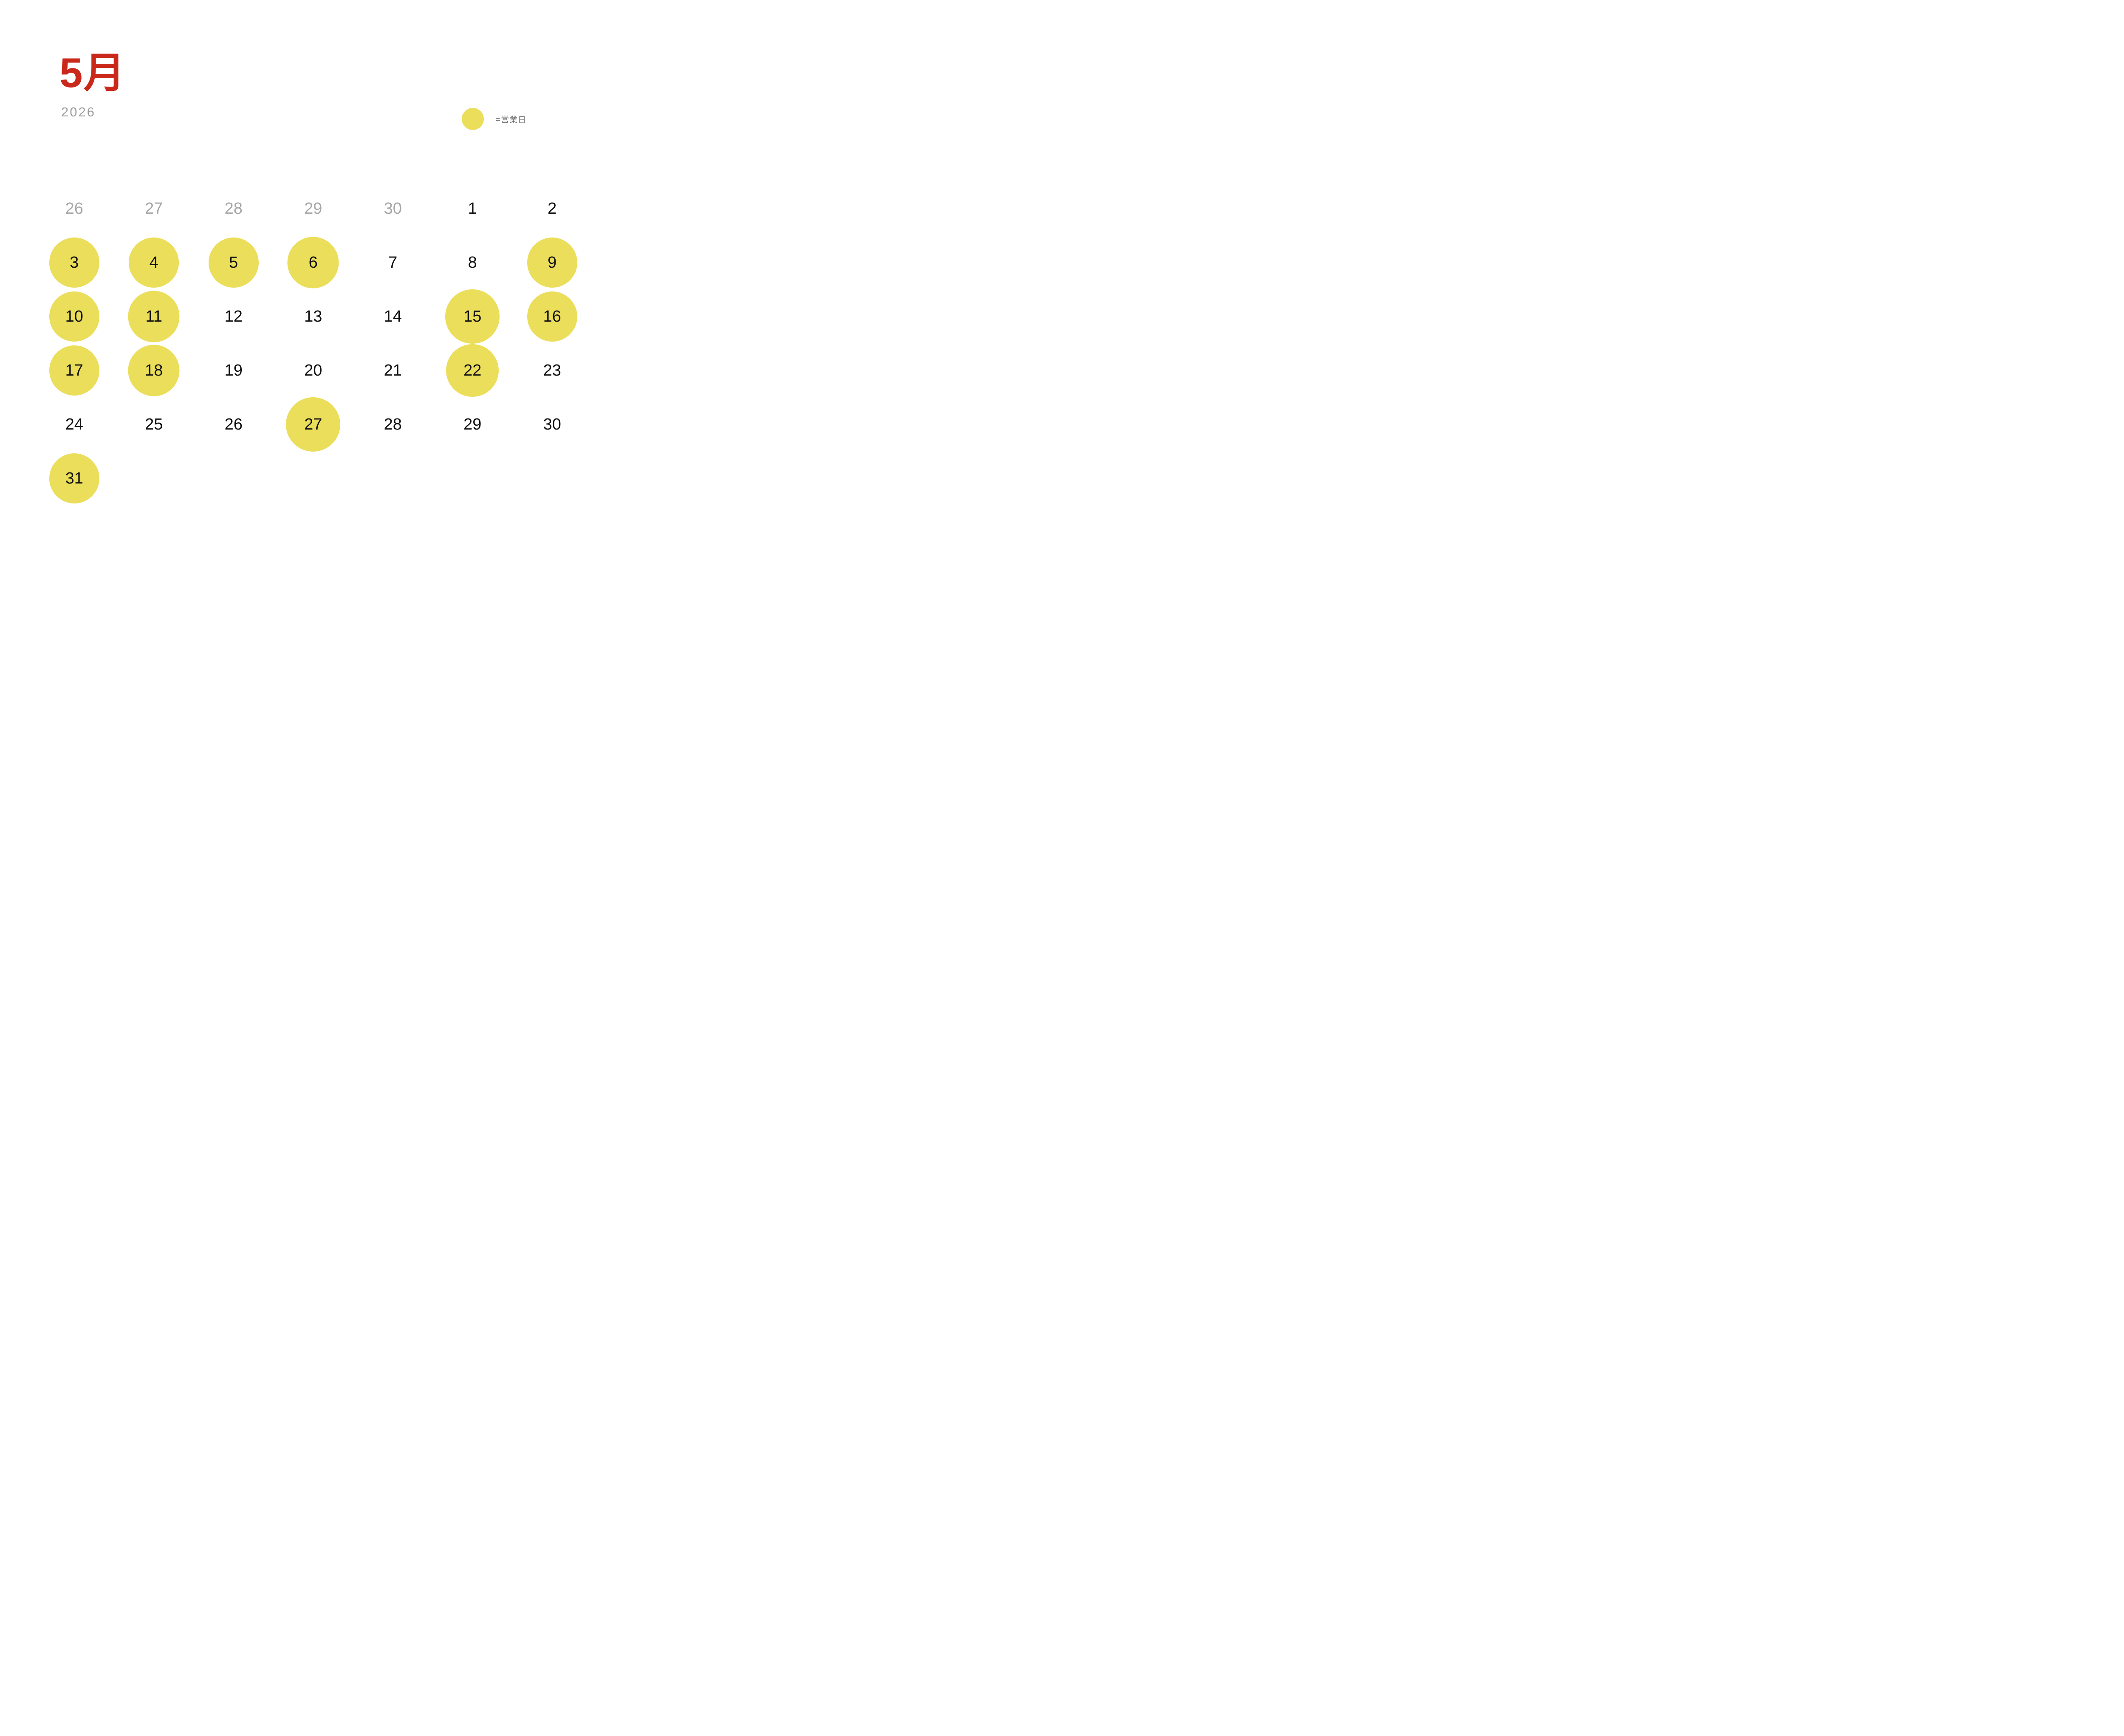 This screenshot has width=2124, height=1736. I want to click on day-cell: 4, so click(154, 262).